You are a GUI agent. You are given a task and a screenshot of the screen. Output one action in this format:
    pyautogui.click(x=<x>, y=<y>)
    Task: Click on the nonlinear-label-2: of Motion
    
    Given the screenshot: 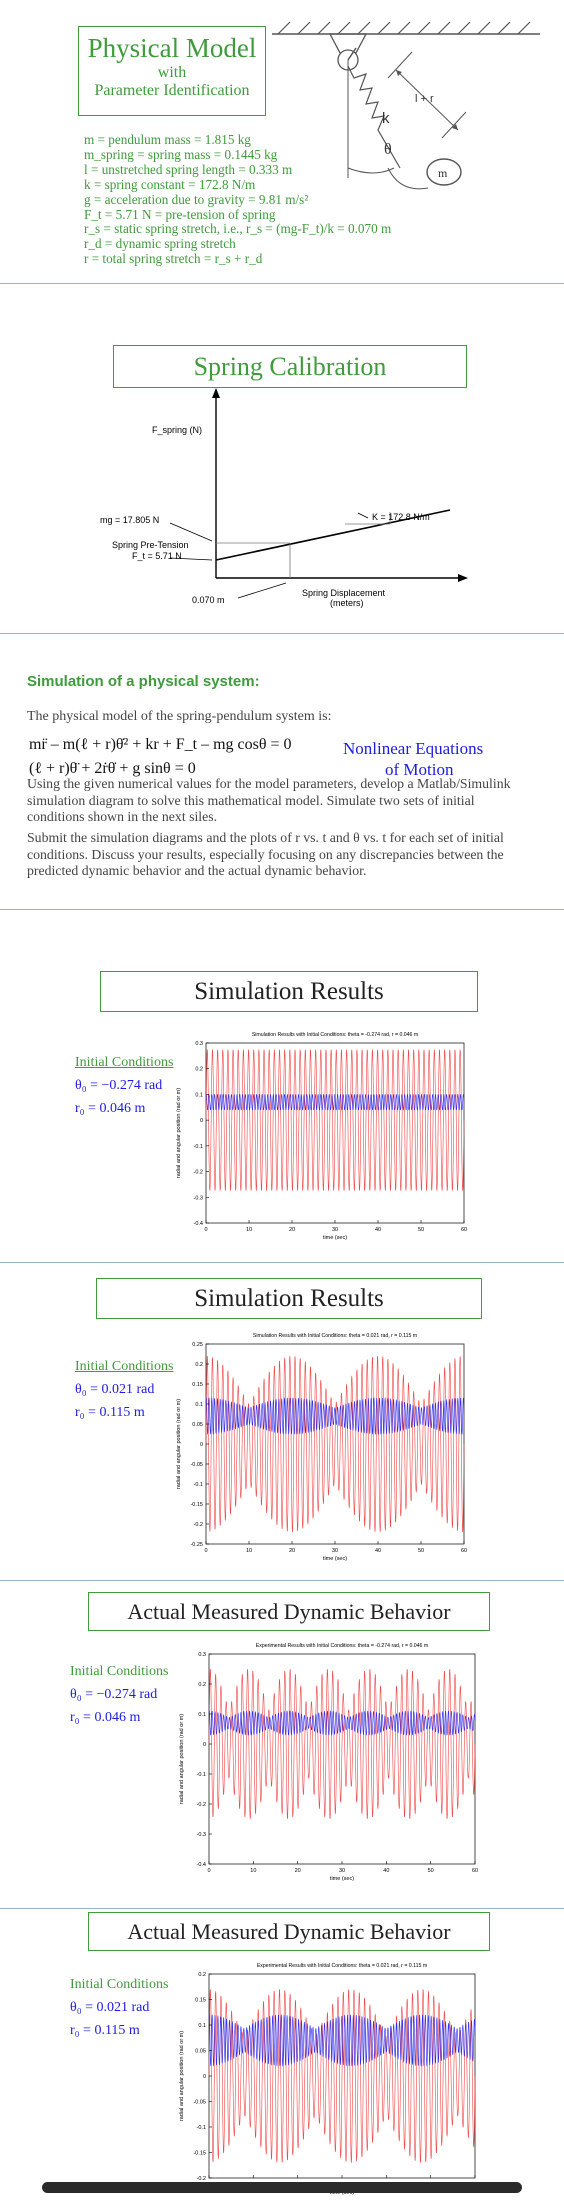 What is the action you would take?
    pyautogui.click(x=419, y=769)
    